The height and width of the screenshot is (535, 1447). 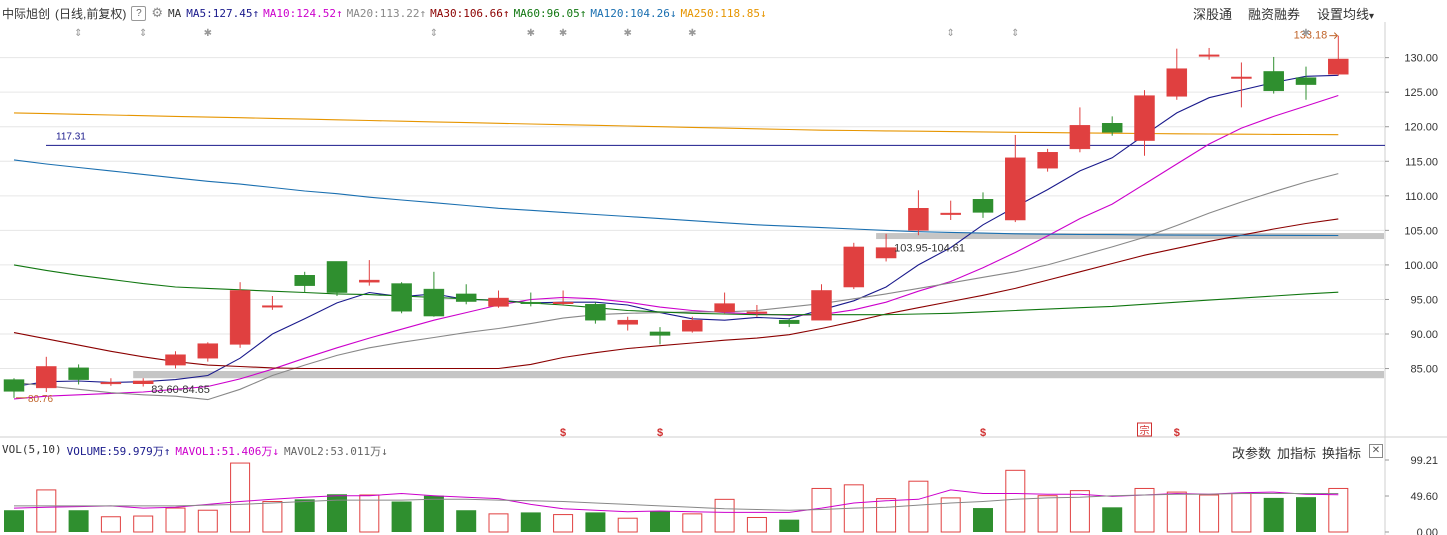 What do you see at coordinates (1144, 429) in the screenshot?
I see `event-badge-box` at bounding box center [1144, 429].